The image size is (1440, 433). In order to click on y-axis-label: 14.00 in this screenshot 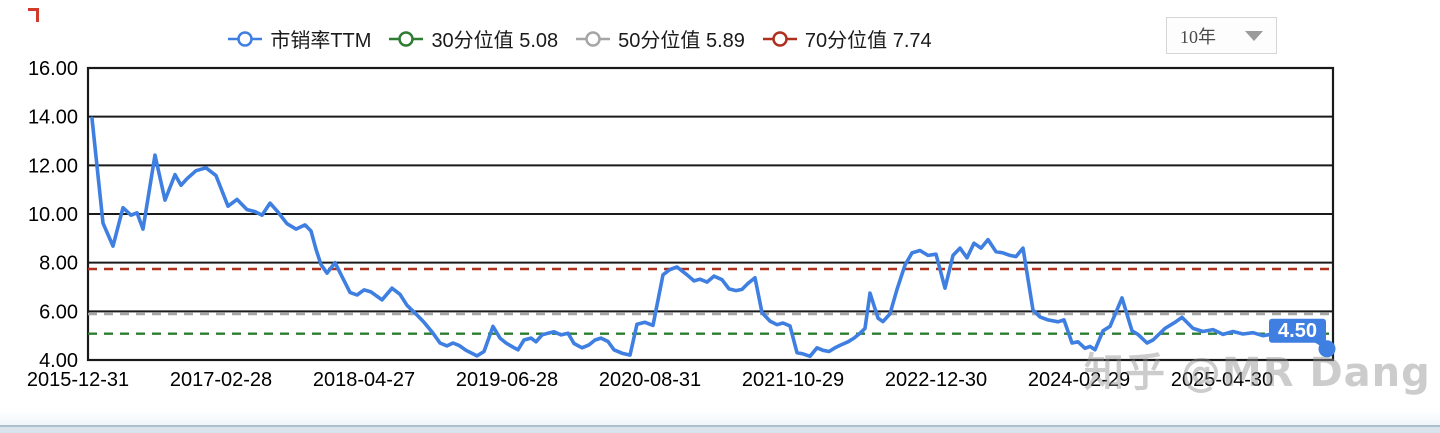, I will do `click(53, 118)`.